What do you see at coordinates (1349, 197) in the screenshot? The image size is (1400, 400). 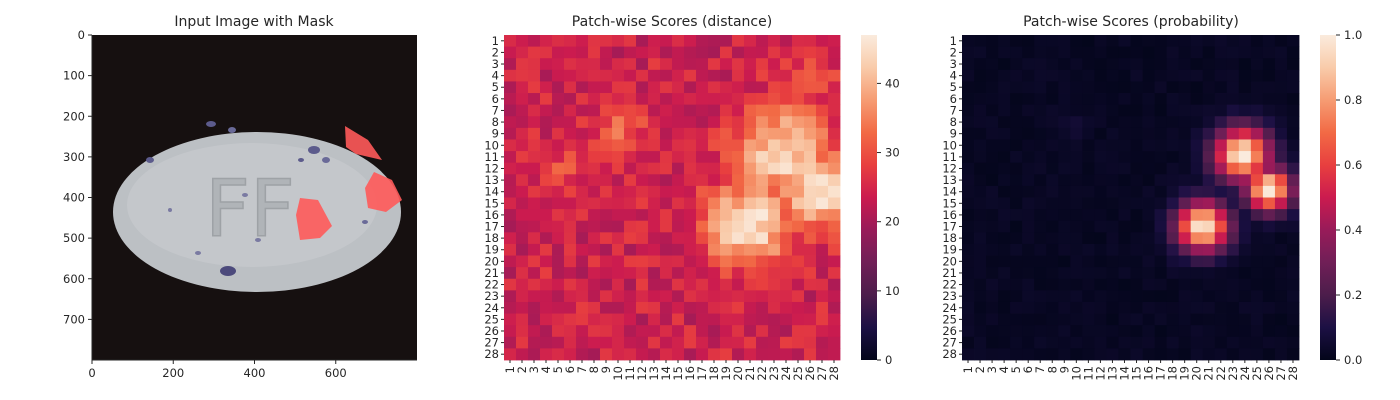 I see `probability-colorbar-ticks: 0.00.20.40.60.81.0` at bounding box center [1349, 197].